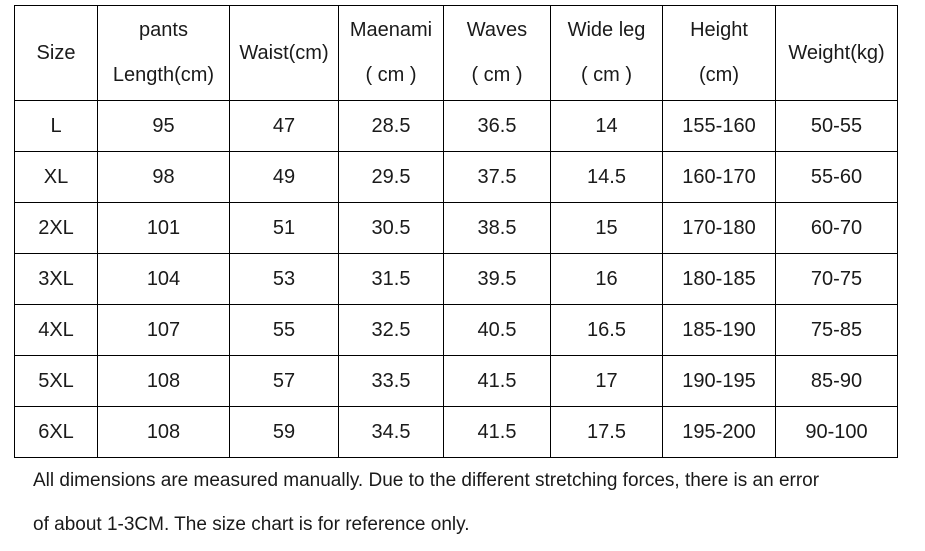  What do you see at coordinates (719, 228) in the screenshot?
I see `value-cell: 170-180` at bounding box center [719, 228].